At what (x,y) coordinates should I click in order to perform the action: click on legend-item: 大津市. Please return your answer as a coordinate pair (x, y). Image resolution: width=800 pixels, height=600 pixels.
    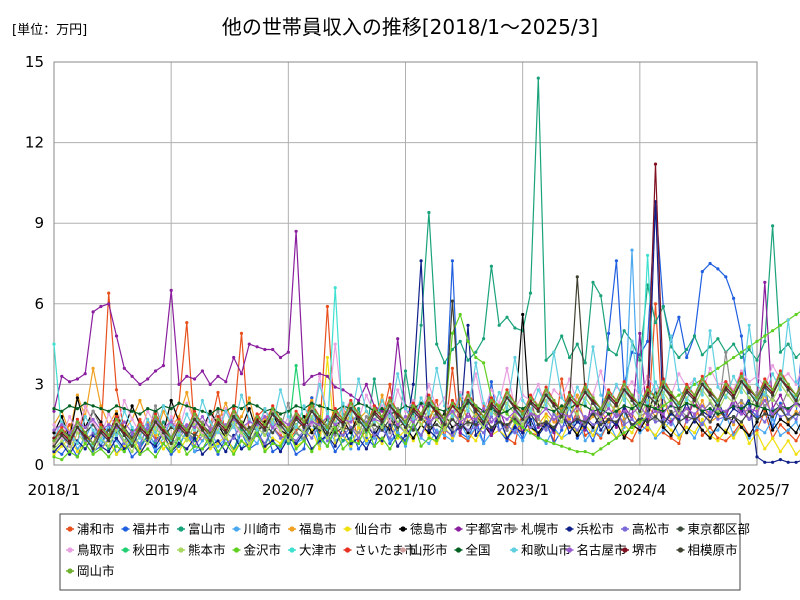
    Looking at the image, I should click on (312, 550).